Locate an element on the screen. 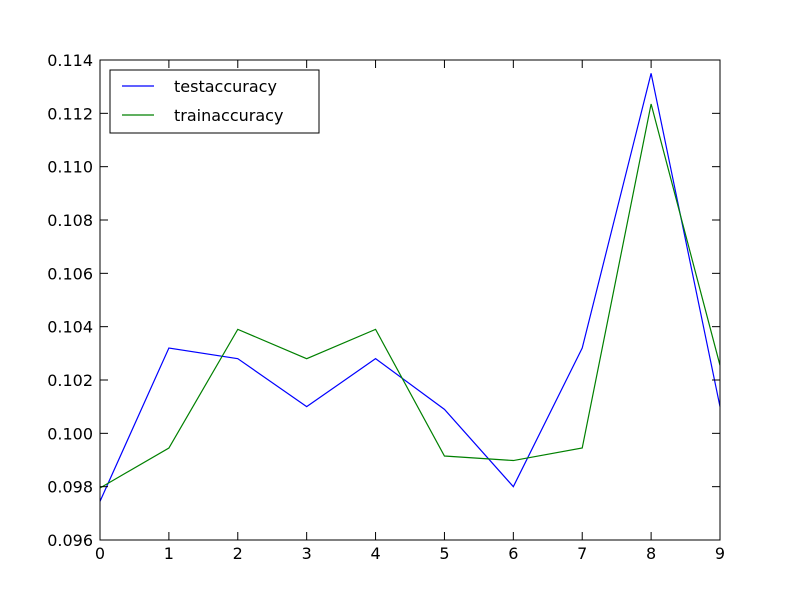 The image size is (800, 604). legend-label: testaccuracy is located at coordinates (225, 86).